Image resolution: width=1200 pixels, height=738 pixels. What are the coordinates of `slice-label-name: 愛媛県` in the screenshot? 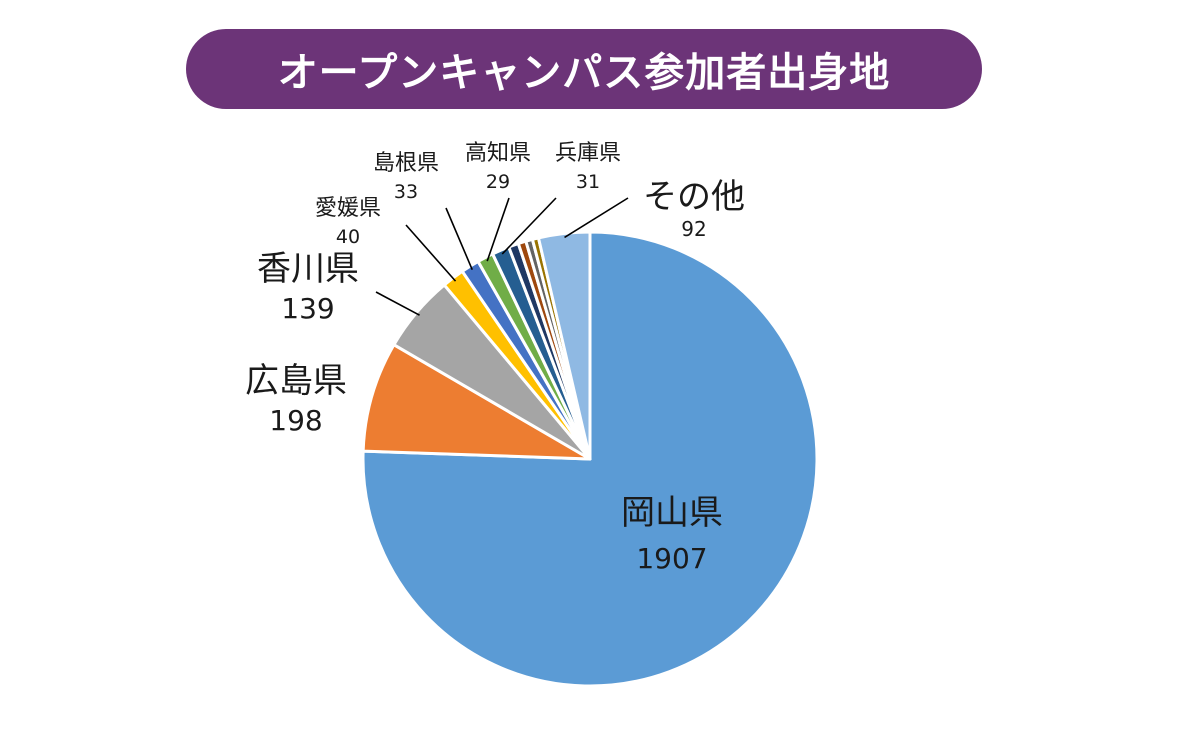 It's located at (348, 208).